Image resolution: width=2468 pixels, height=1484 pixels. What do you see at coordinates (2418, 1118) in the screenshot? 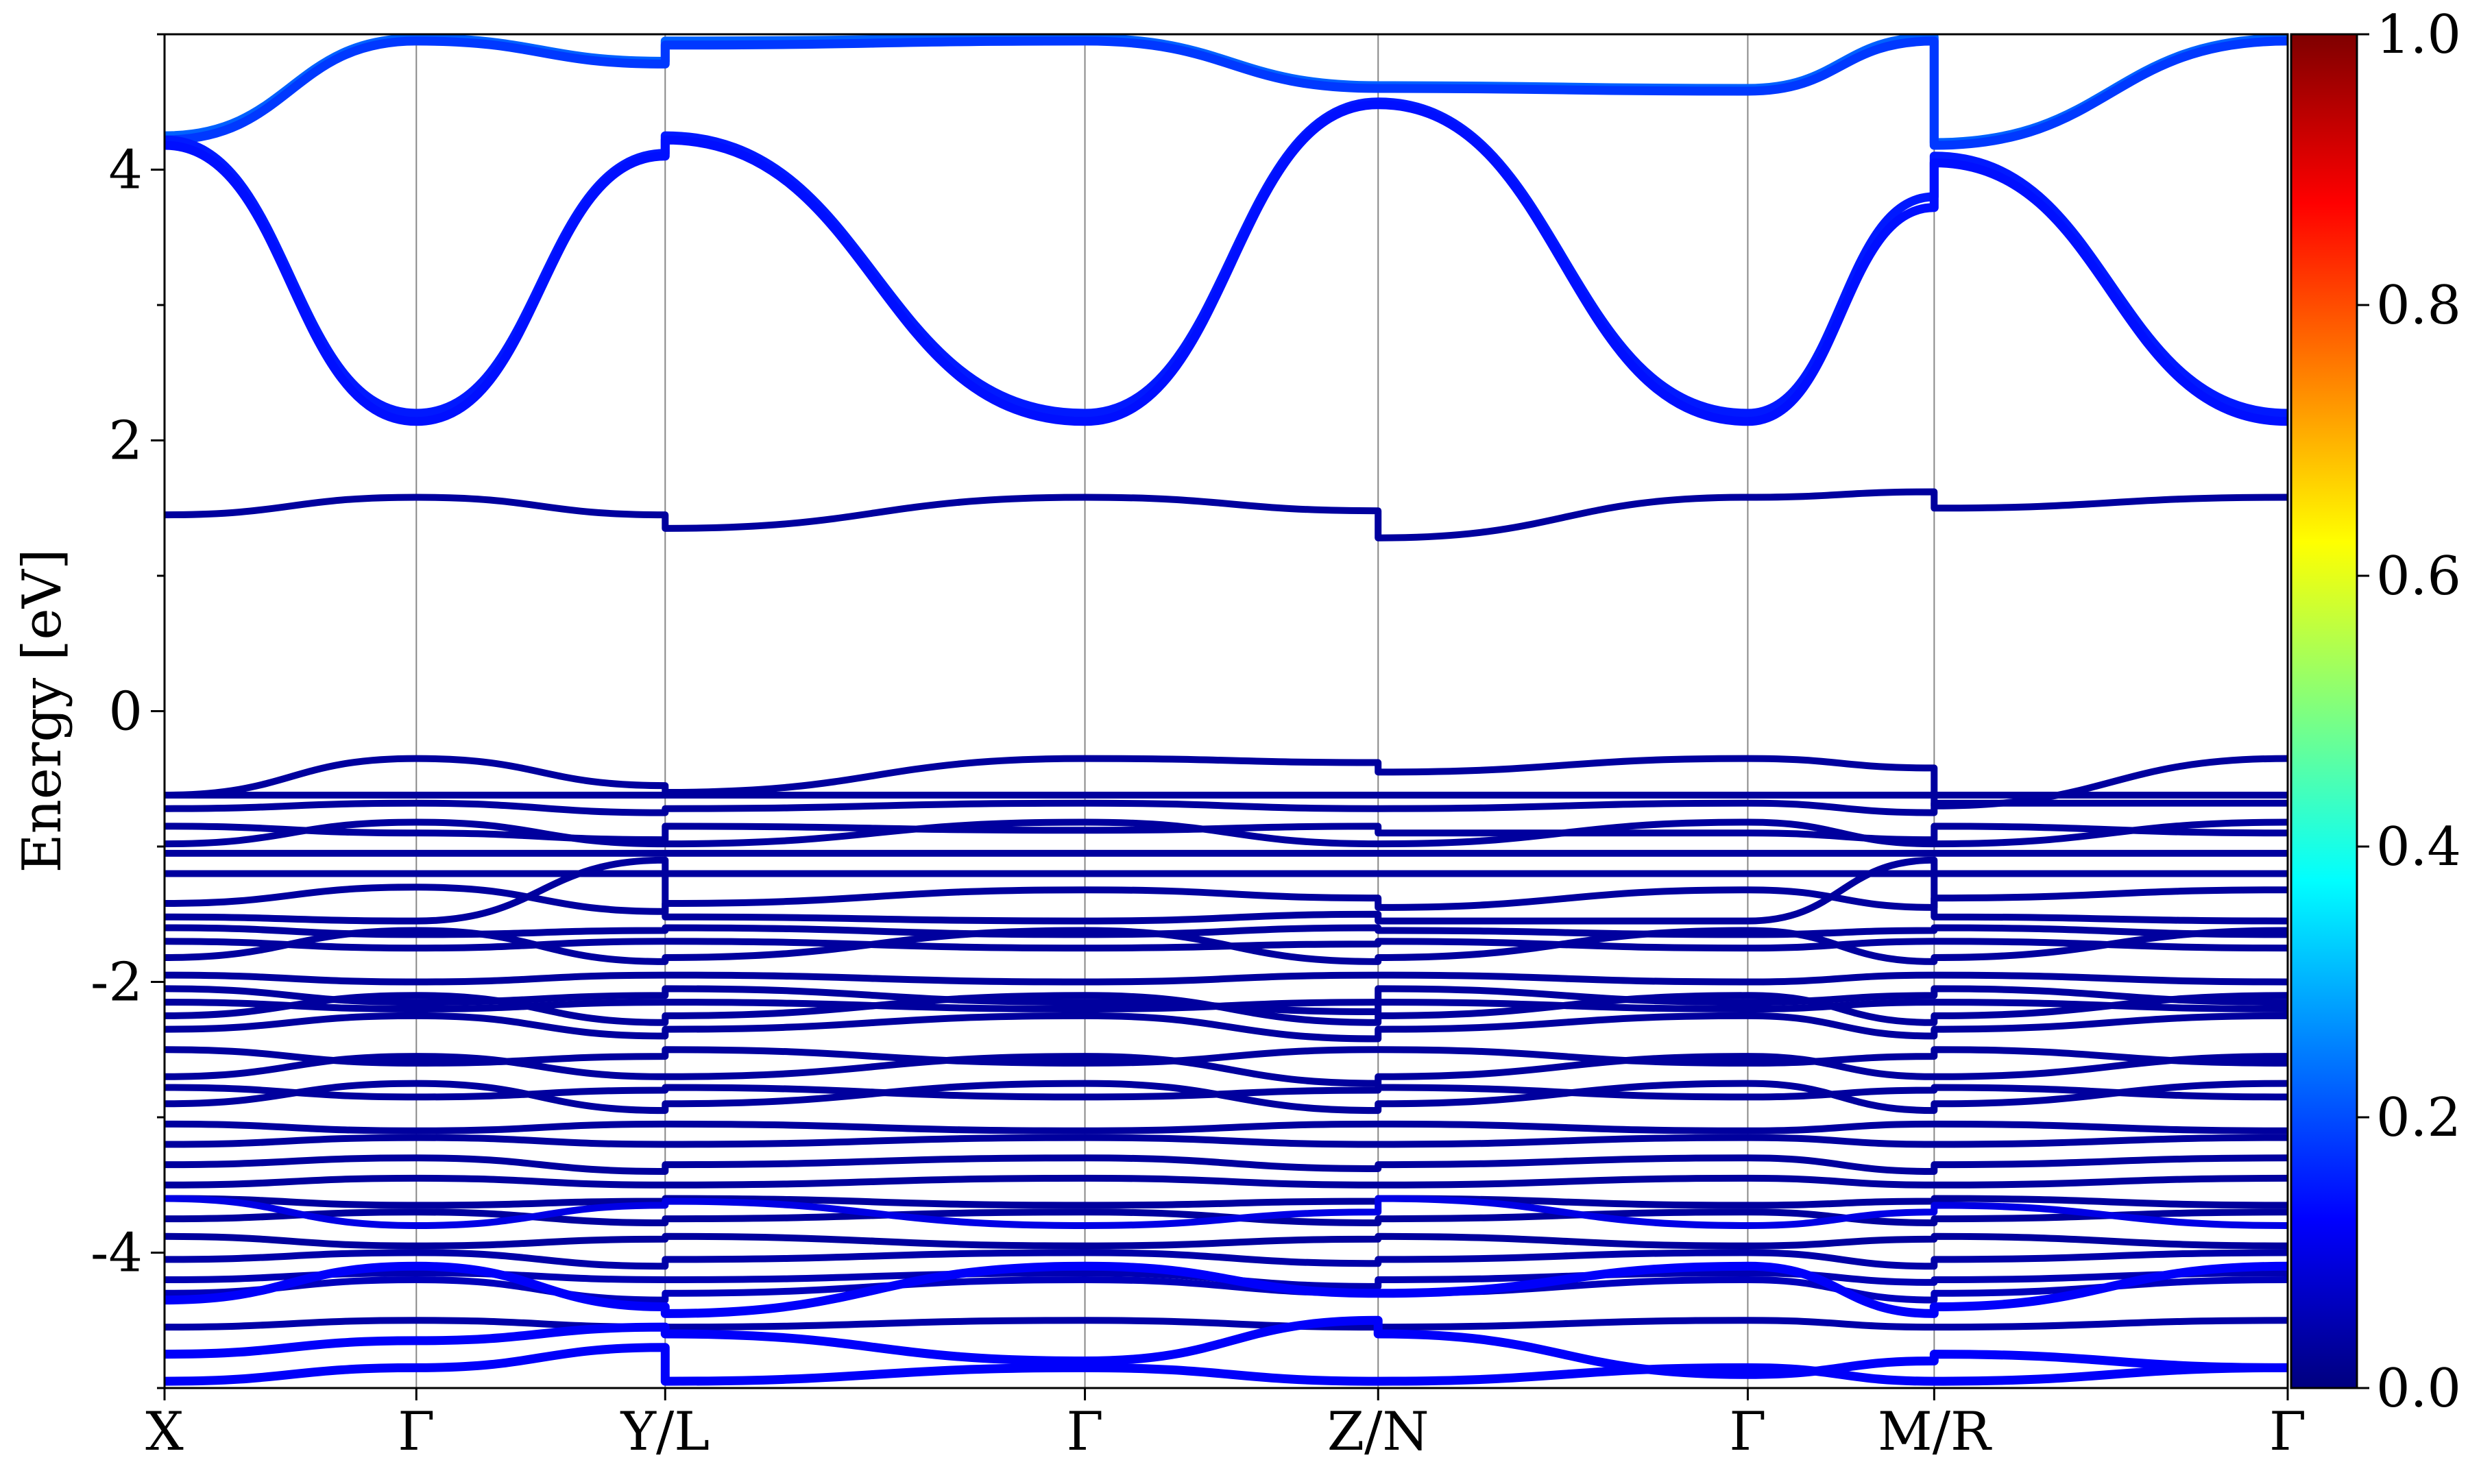
I see `colorbar-tick-label: 0.2` at bounding box center [2418, 1118].